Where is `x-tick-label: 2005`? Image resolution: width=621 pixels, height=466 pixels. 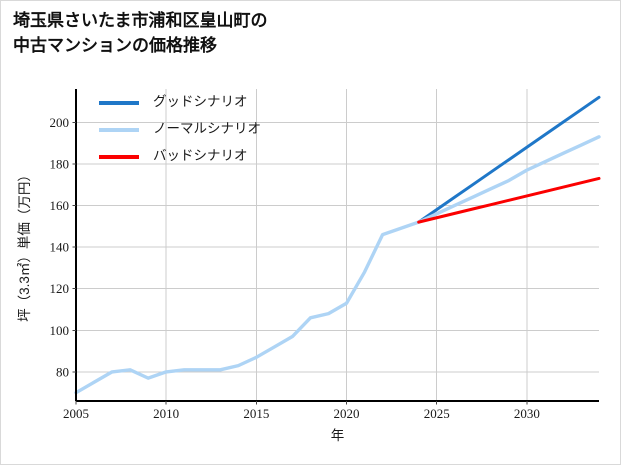
x-tick-label: 2005 is located at coordinates (76, 413).